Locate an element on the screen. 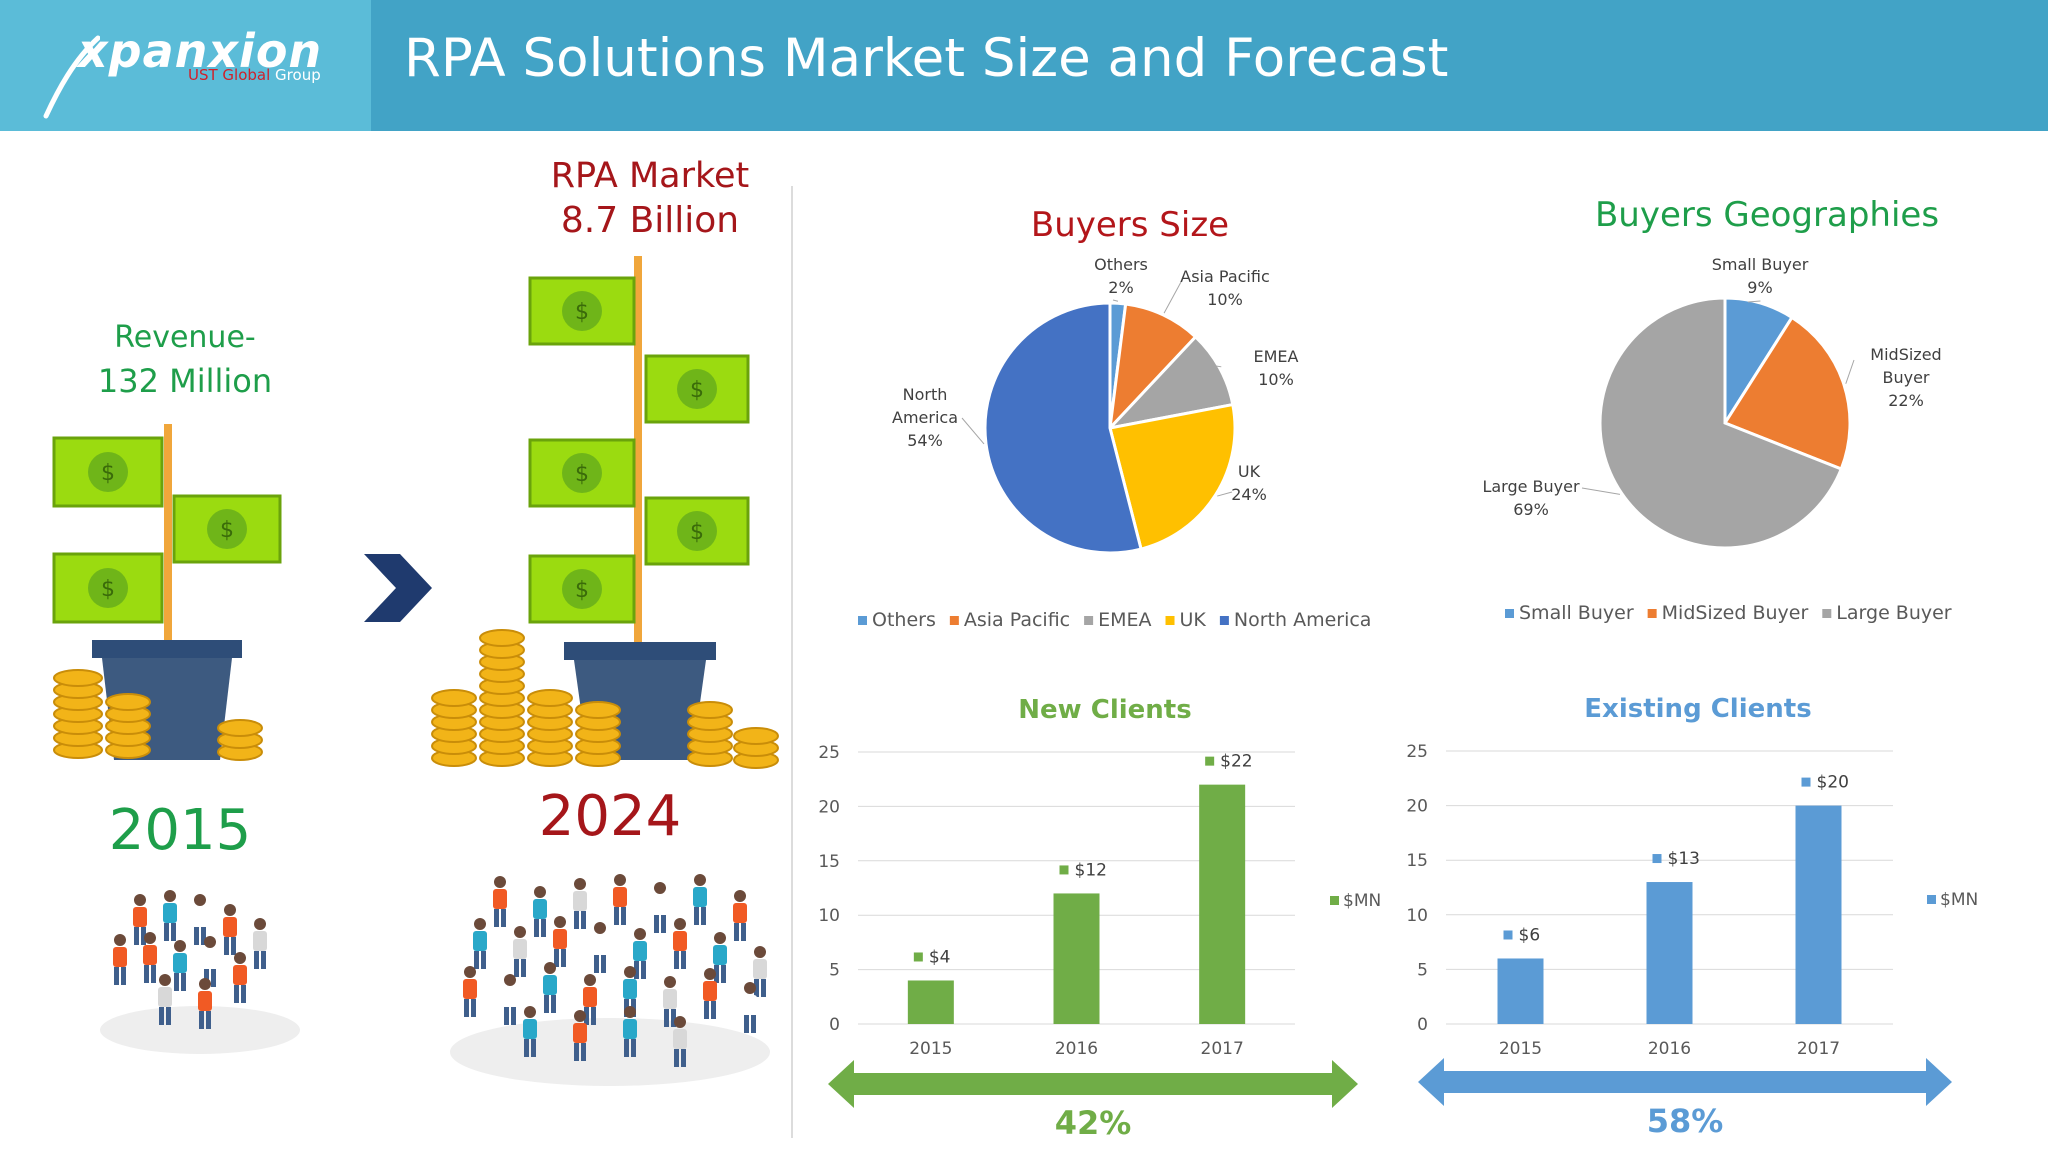 The width and height of the screenshot is (2048, 1152). y-tick-label: 20 is located at coordinates (829, 807).